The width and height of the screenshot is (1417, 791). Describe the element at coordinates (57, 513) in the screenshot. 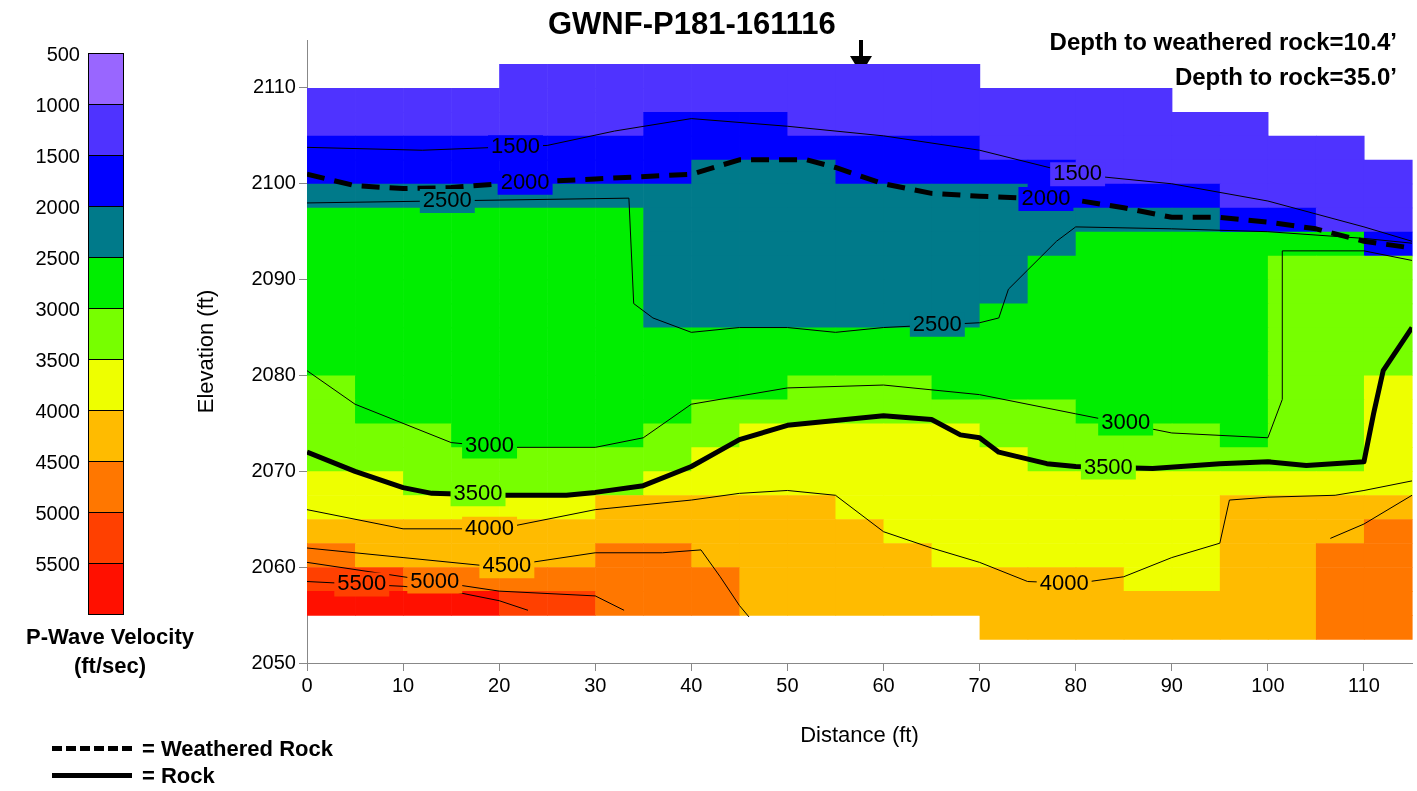

I see `color-bar-label: 5000` at that location.